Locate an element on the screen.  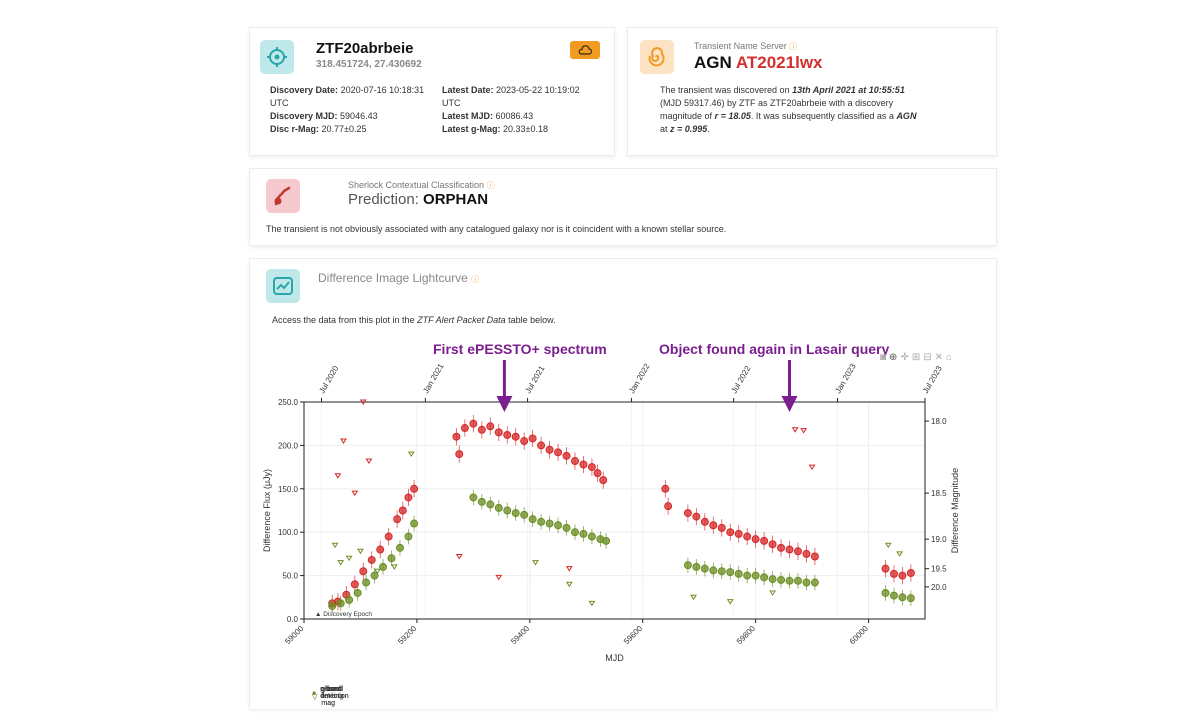
legend-label: g-band limiting mag is located at coordinates (332, 696).